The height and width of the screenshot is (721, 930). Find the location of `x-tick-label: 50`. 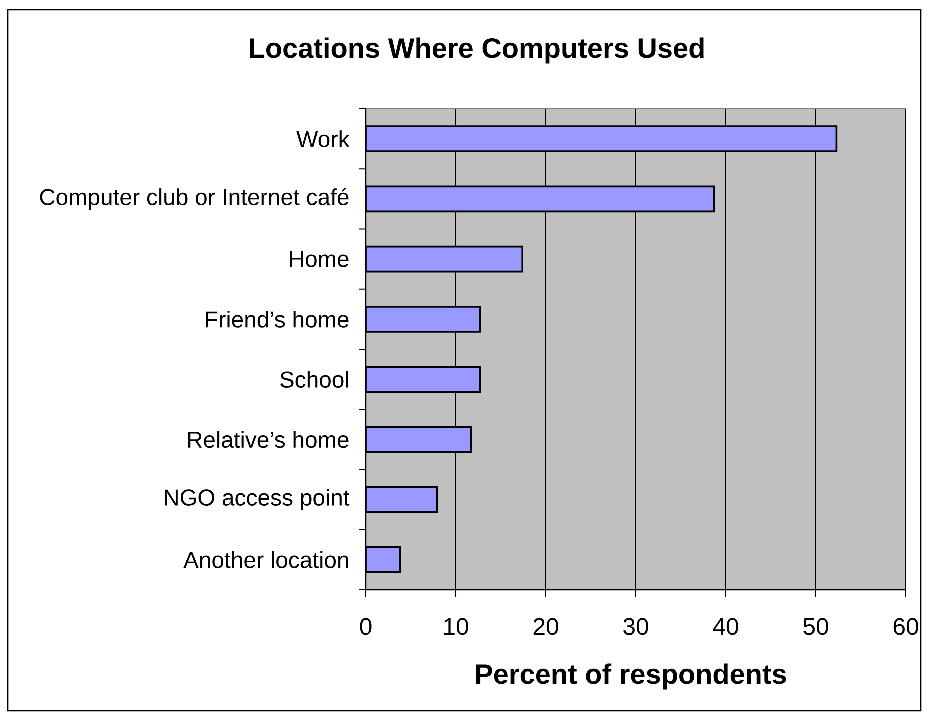

x-tick-label: 50 is located at coordinates (816, 627).